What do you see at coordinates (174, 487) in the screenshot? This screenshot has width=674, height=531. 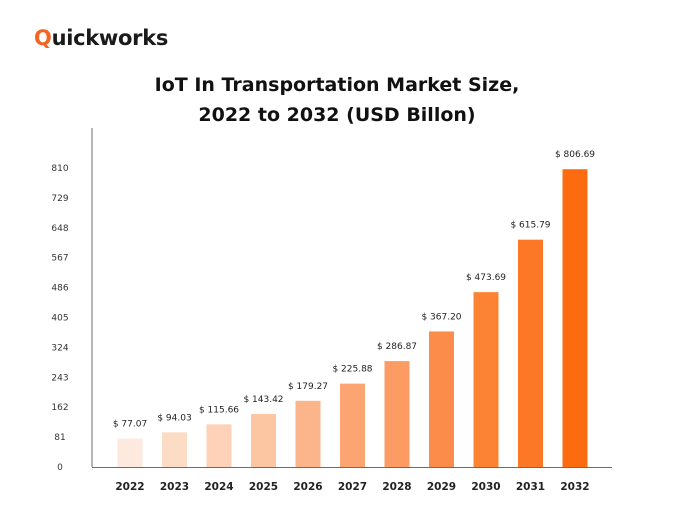 I see `x-tick-label: 2023` at bounding box center [174, 487].